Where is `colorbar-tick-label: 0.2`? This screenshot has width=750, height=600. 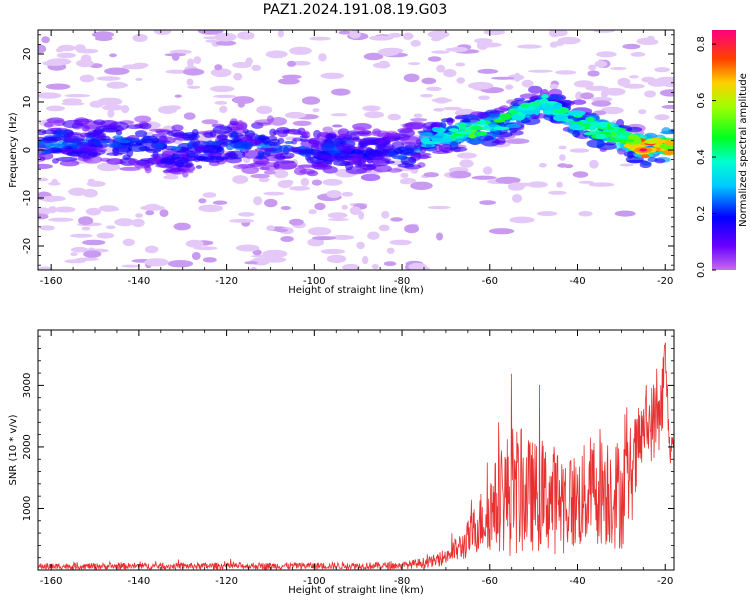
colorbar-tick-label: 0.2 is located at coordinates (701, 214).